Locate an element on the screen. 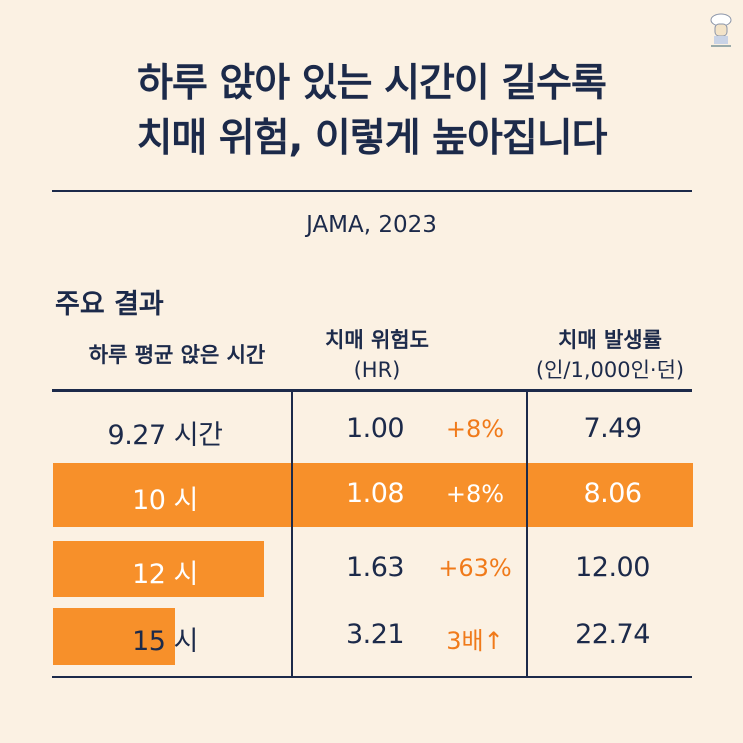 This screenshot has height=743, width=743. header-incidence-line2: (인/1,000인·던) is located at coordinates (610, 370).